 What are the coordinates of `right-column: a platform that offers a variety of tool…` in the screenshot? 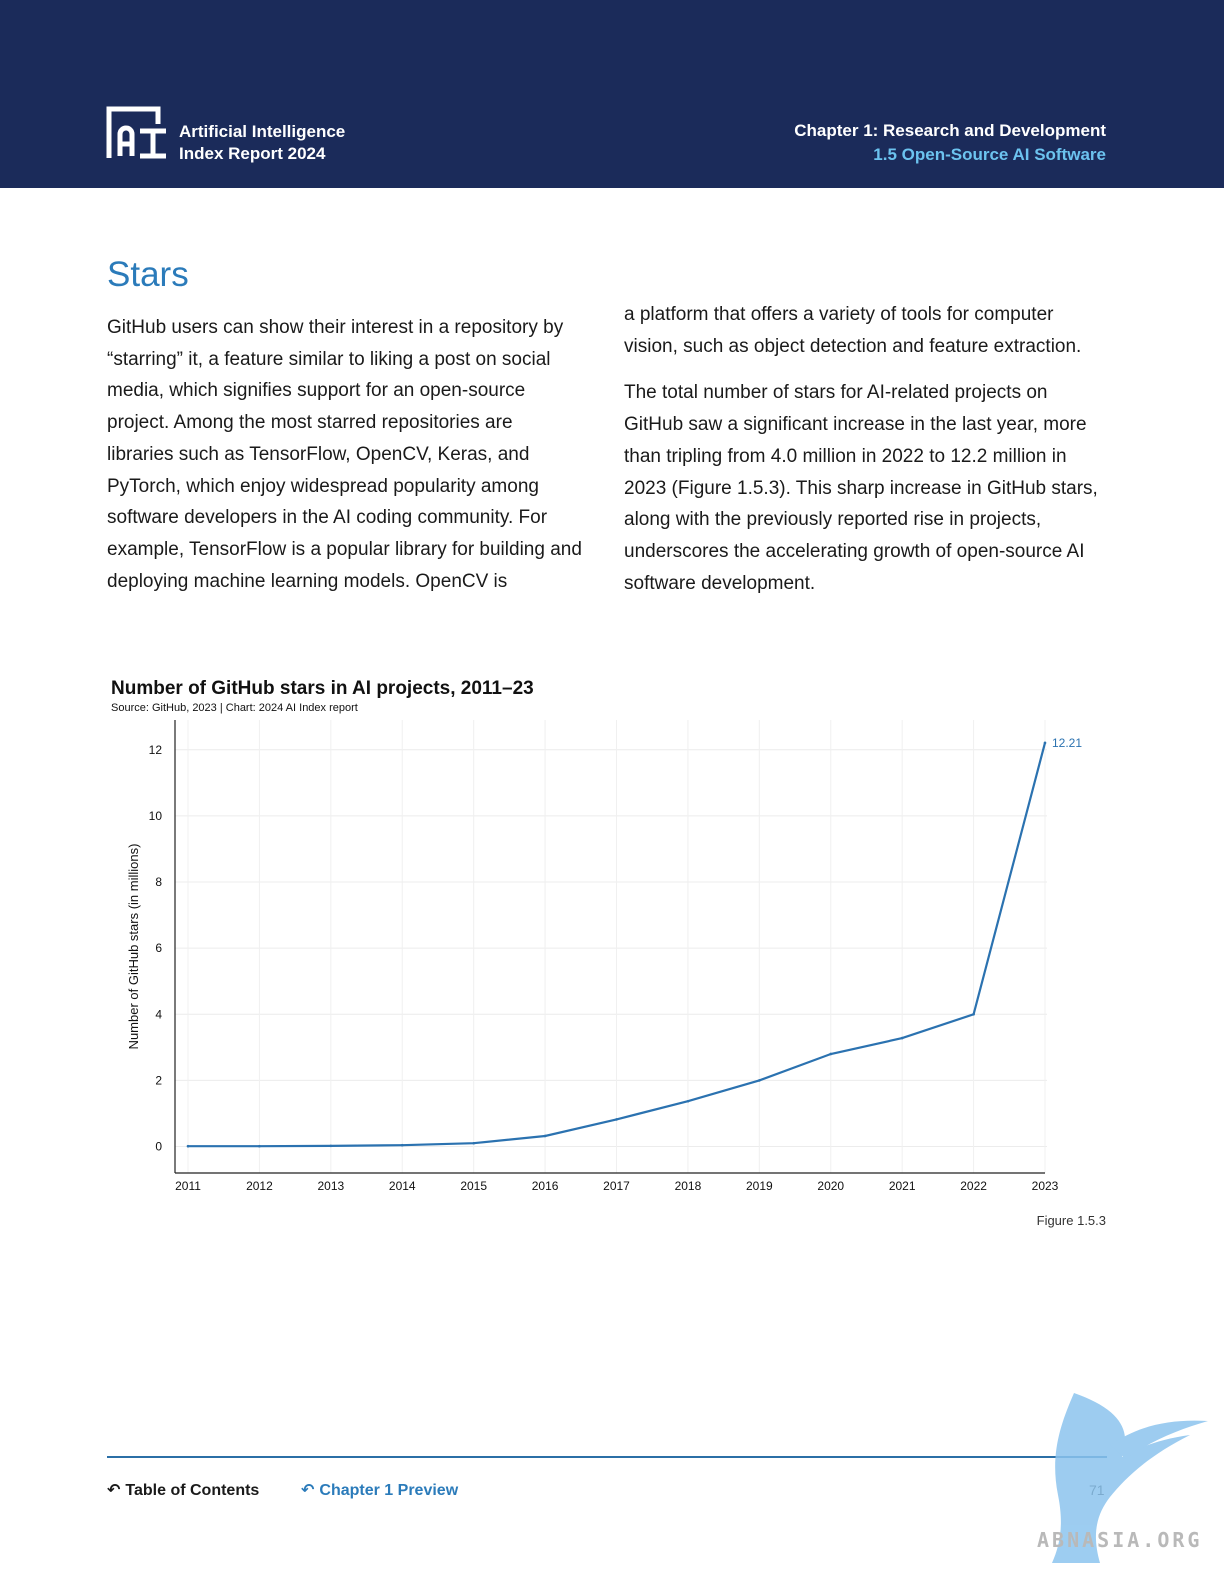 It's located at (866, 456).